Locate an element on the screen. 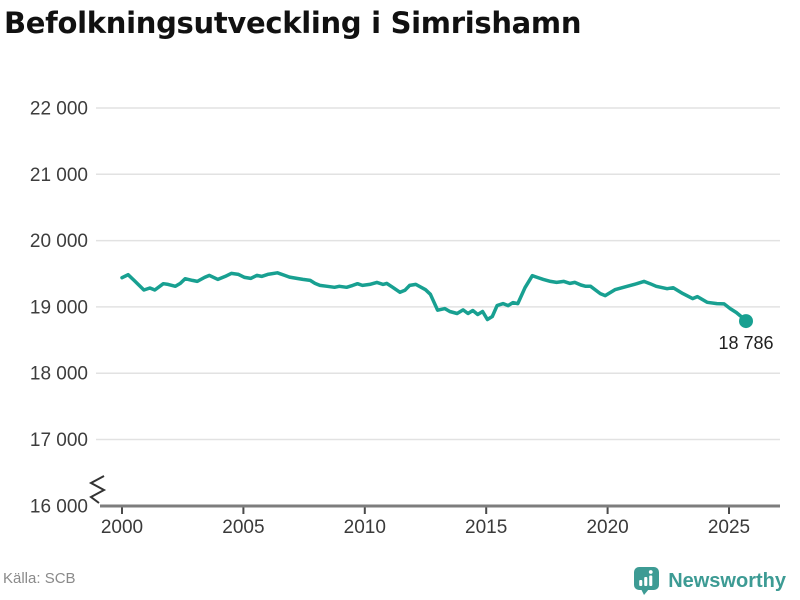  y-axis-label: 22 000 is located at coordinates (59, 109).